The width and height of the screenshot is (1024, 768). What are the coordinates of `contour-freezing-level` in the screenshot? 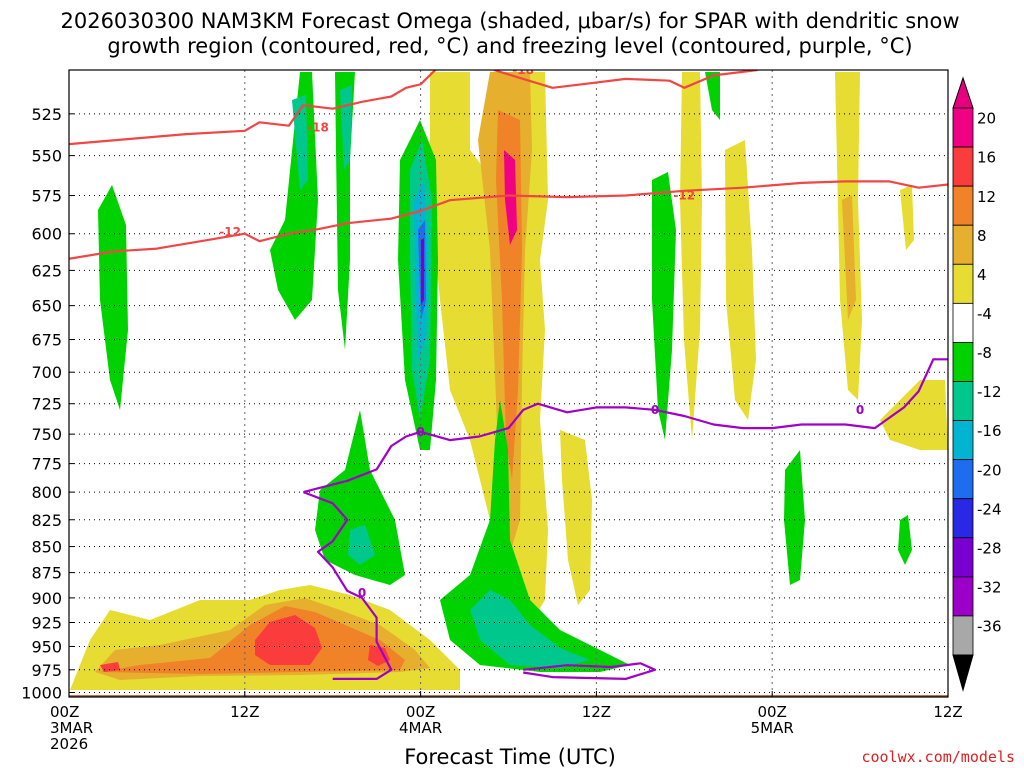 It's located at (625, 426).